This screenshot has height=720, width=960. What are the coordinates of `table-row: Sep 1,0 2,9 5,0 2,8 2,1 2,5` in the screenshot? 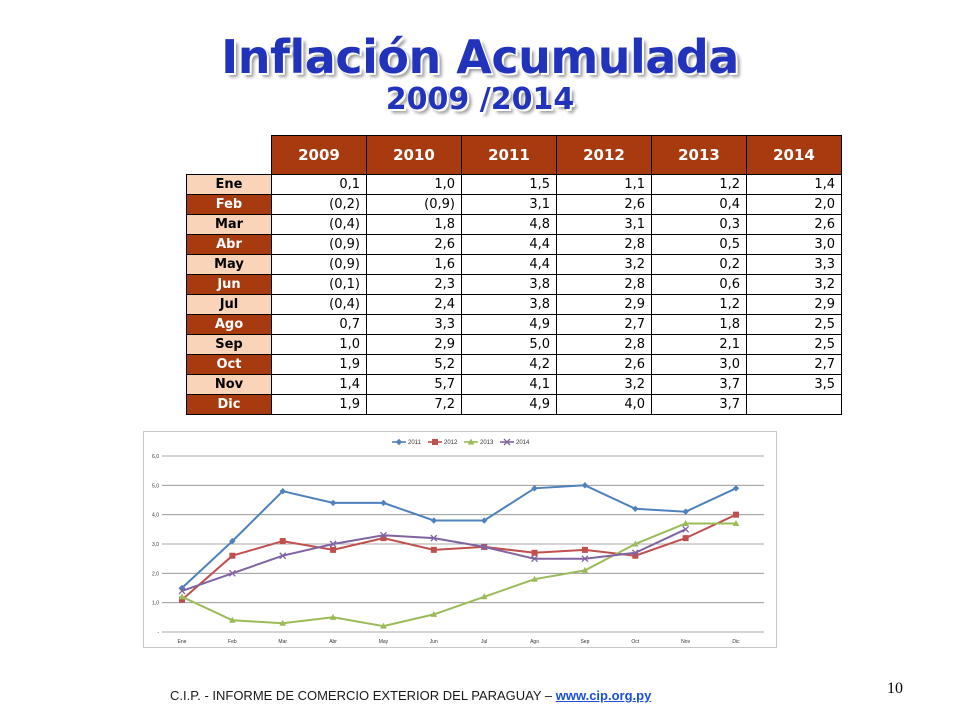 It's located at (514, 344).